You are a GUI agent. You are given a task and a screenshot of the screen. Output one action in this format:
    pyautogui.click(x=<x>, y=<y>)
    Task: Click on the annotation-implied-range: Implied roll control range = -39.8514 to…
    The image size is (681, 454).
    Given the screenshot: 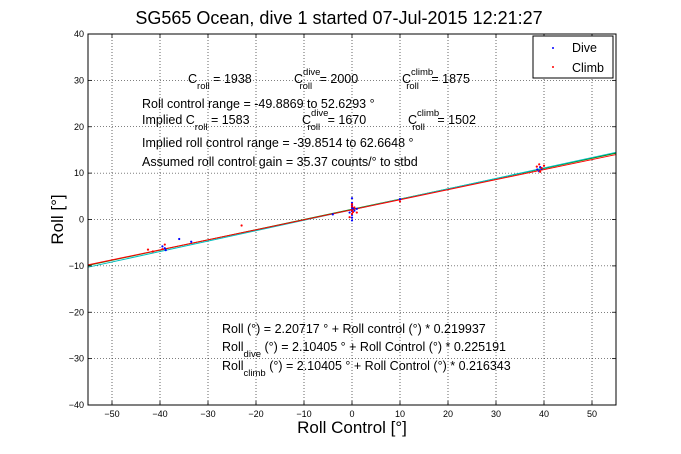 What is the action you would take?
    pyautogui.click(x=278, y=143)
    